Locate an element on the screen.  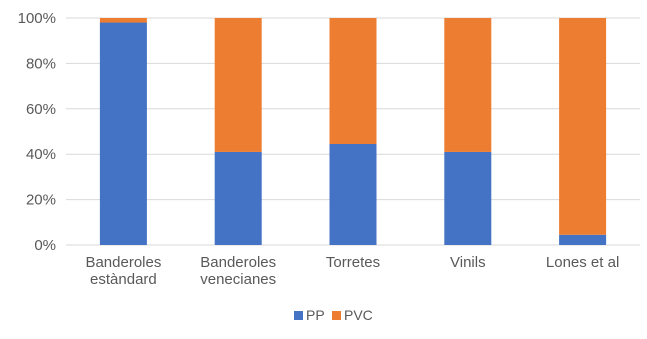
x-tick-label: Vinils is located at coordinates (468, 262).